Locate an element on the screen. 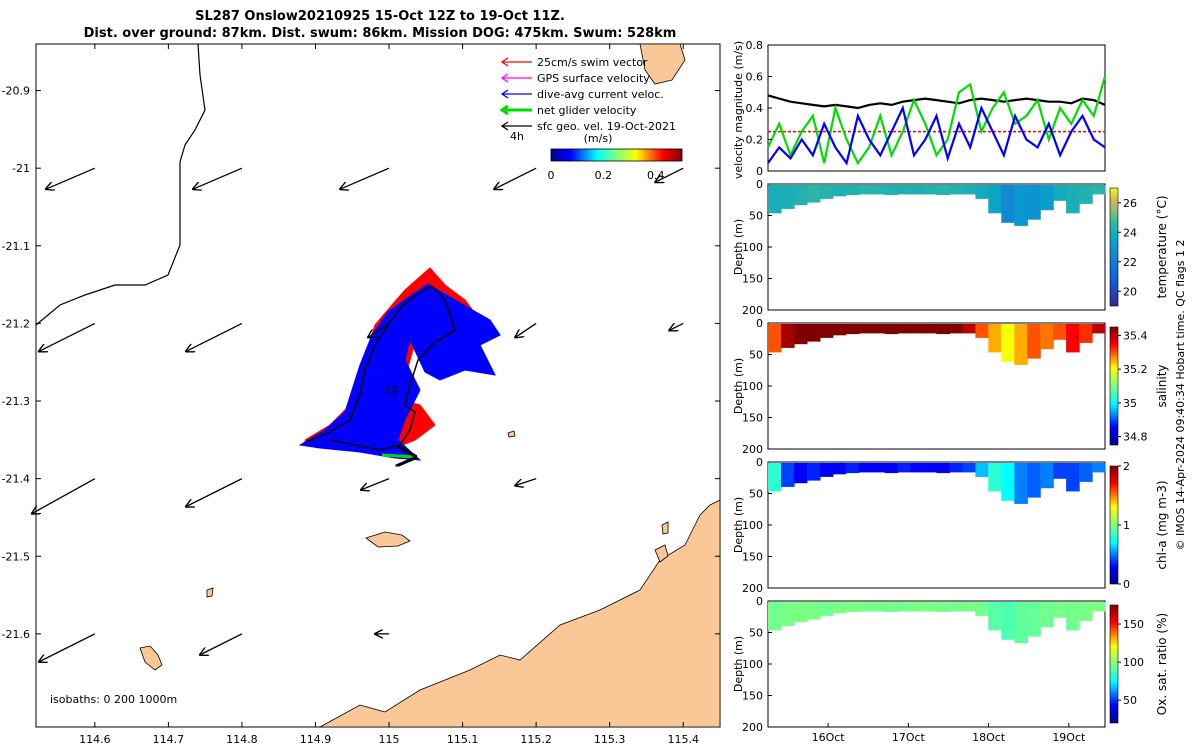 The width and height of the screenshot is (1200, 750). profile-variable-label: salinity is located at coordinates (1162, 385).